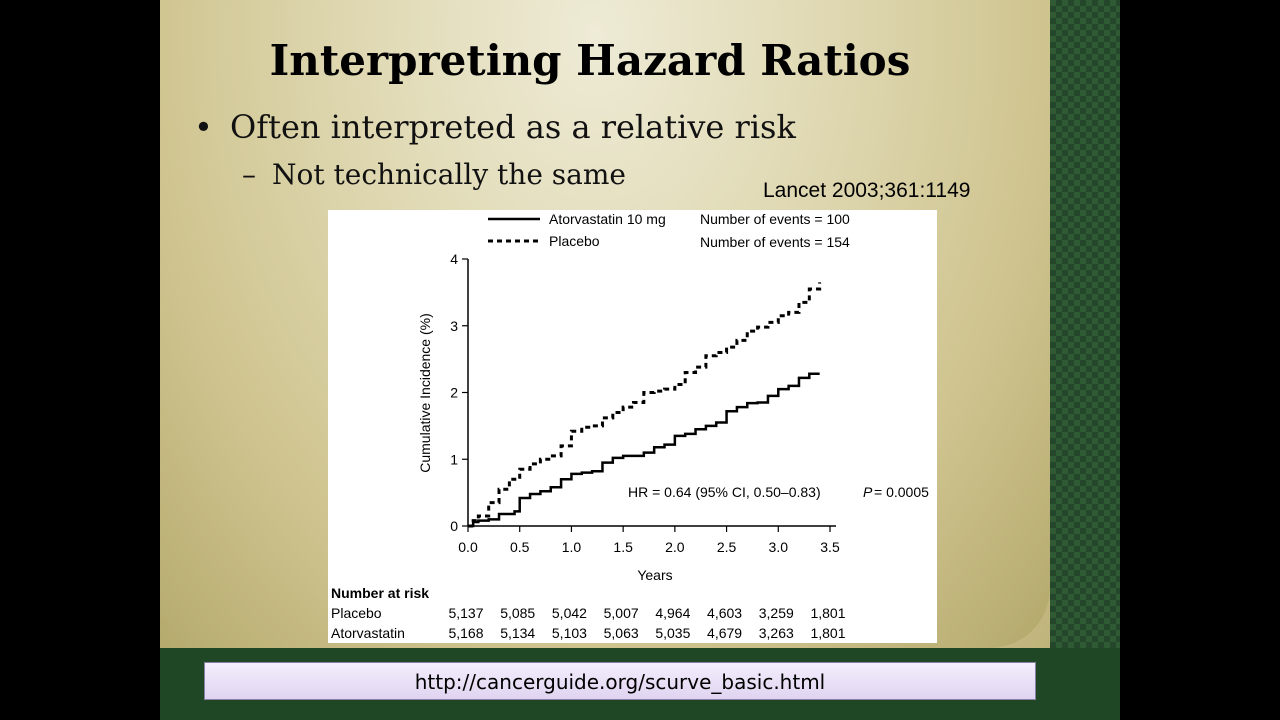  Describe the element at coordinates (867, 190) in the screenshot. I see `citation: Lancet 2003;361:1149` at that location.